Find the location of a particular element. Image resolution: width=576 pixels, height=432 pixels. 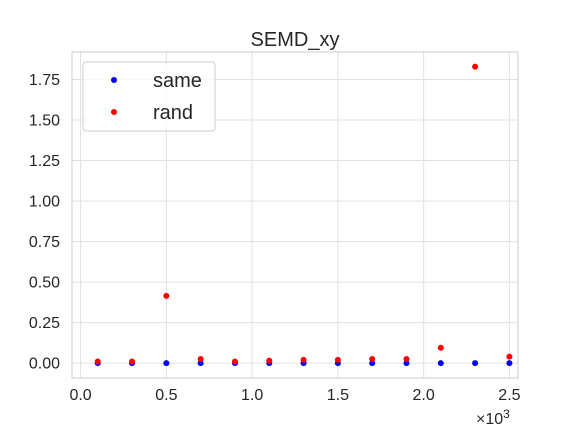

x-tick-label: 0.5 is located at coordinates (166, 395).